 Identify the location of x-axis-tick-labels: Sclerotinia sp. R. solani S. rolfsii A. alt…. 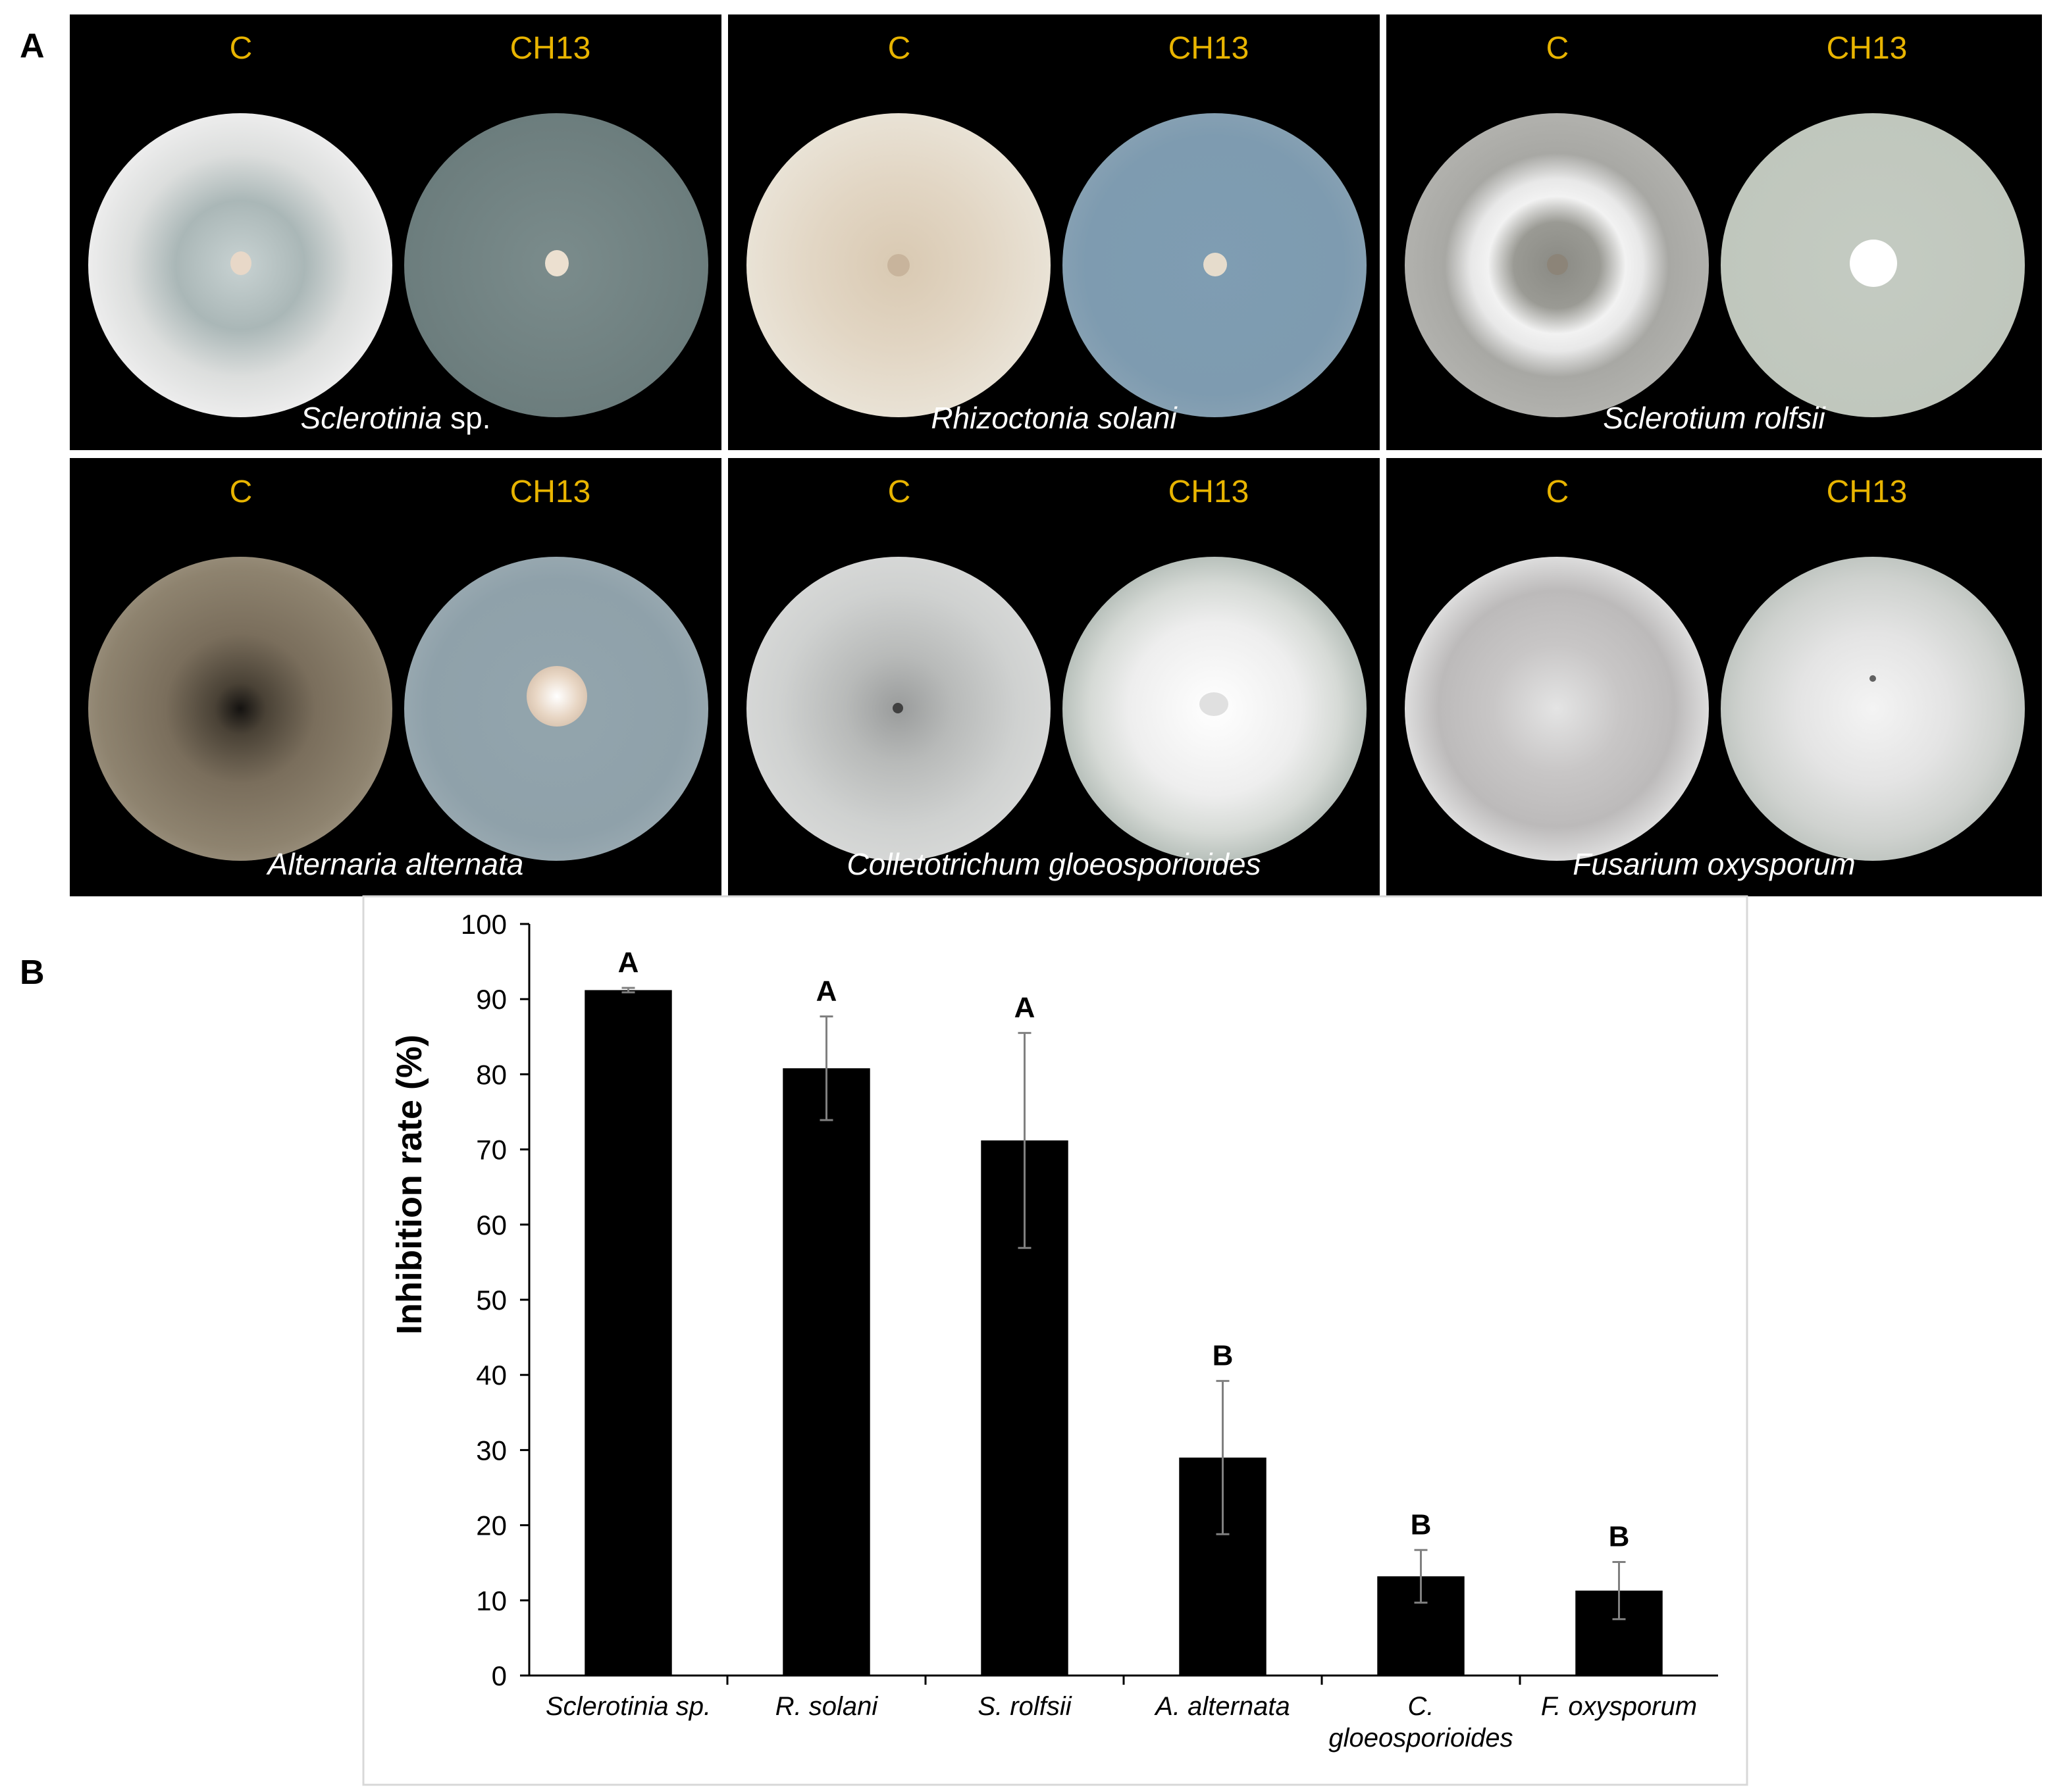
(1121, 1722).